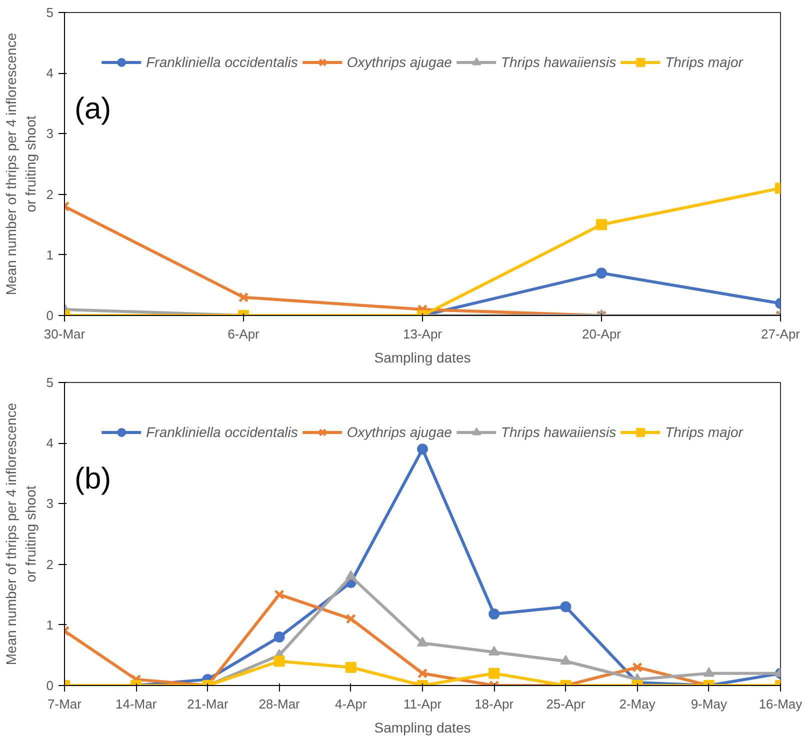  Describe the element at coordinates (279, 704) in the screenshot. I see `x-tick-label: 28-Mar` at that location.